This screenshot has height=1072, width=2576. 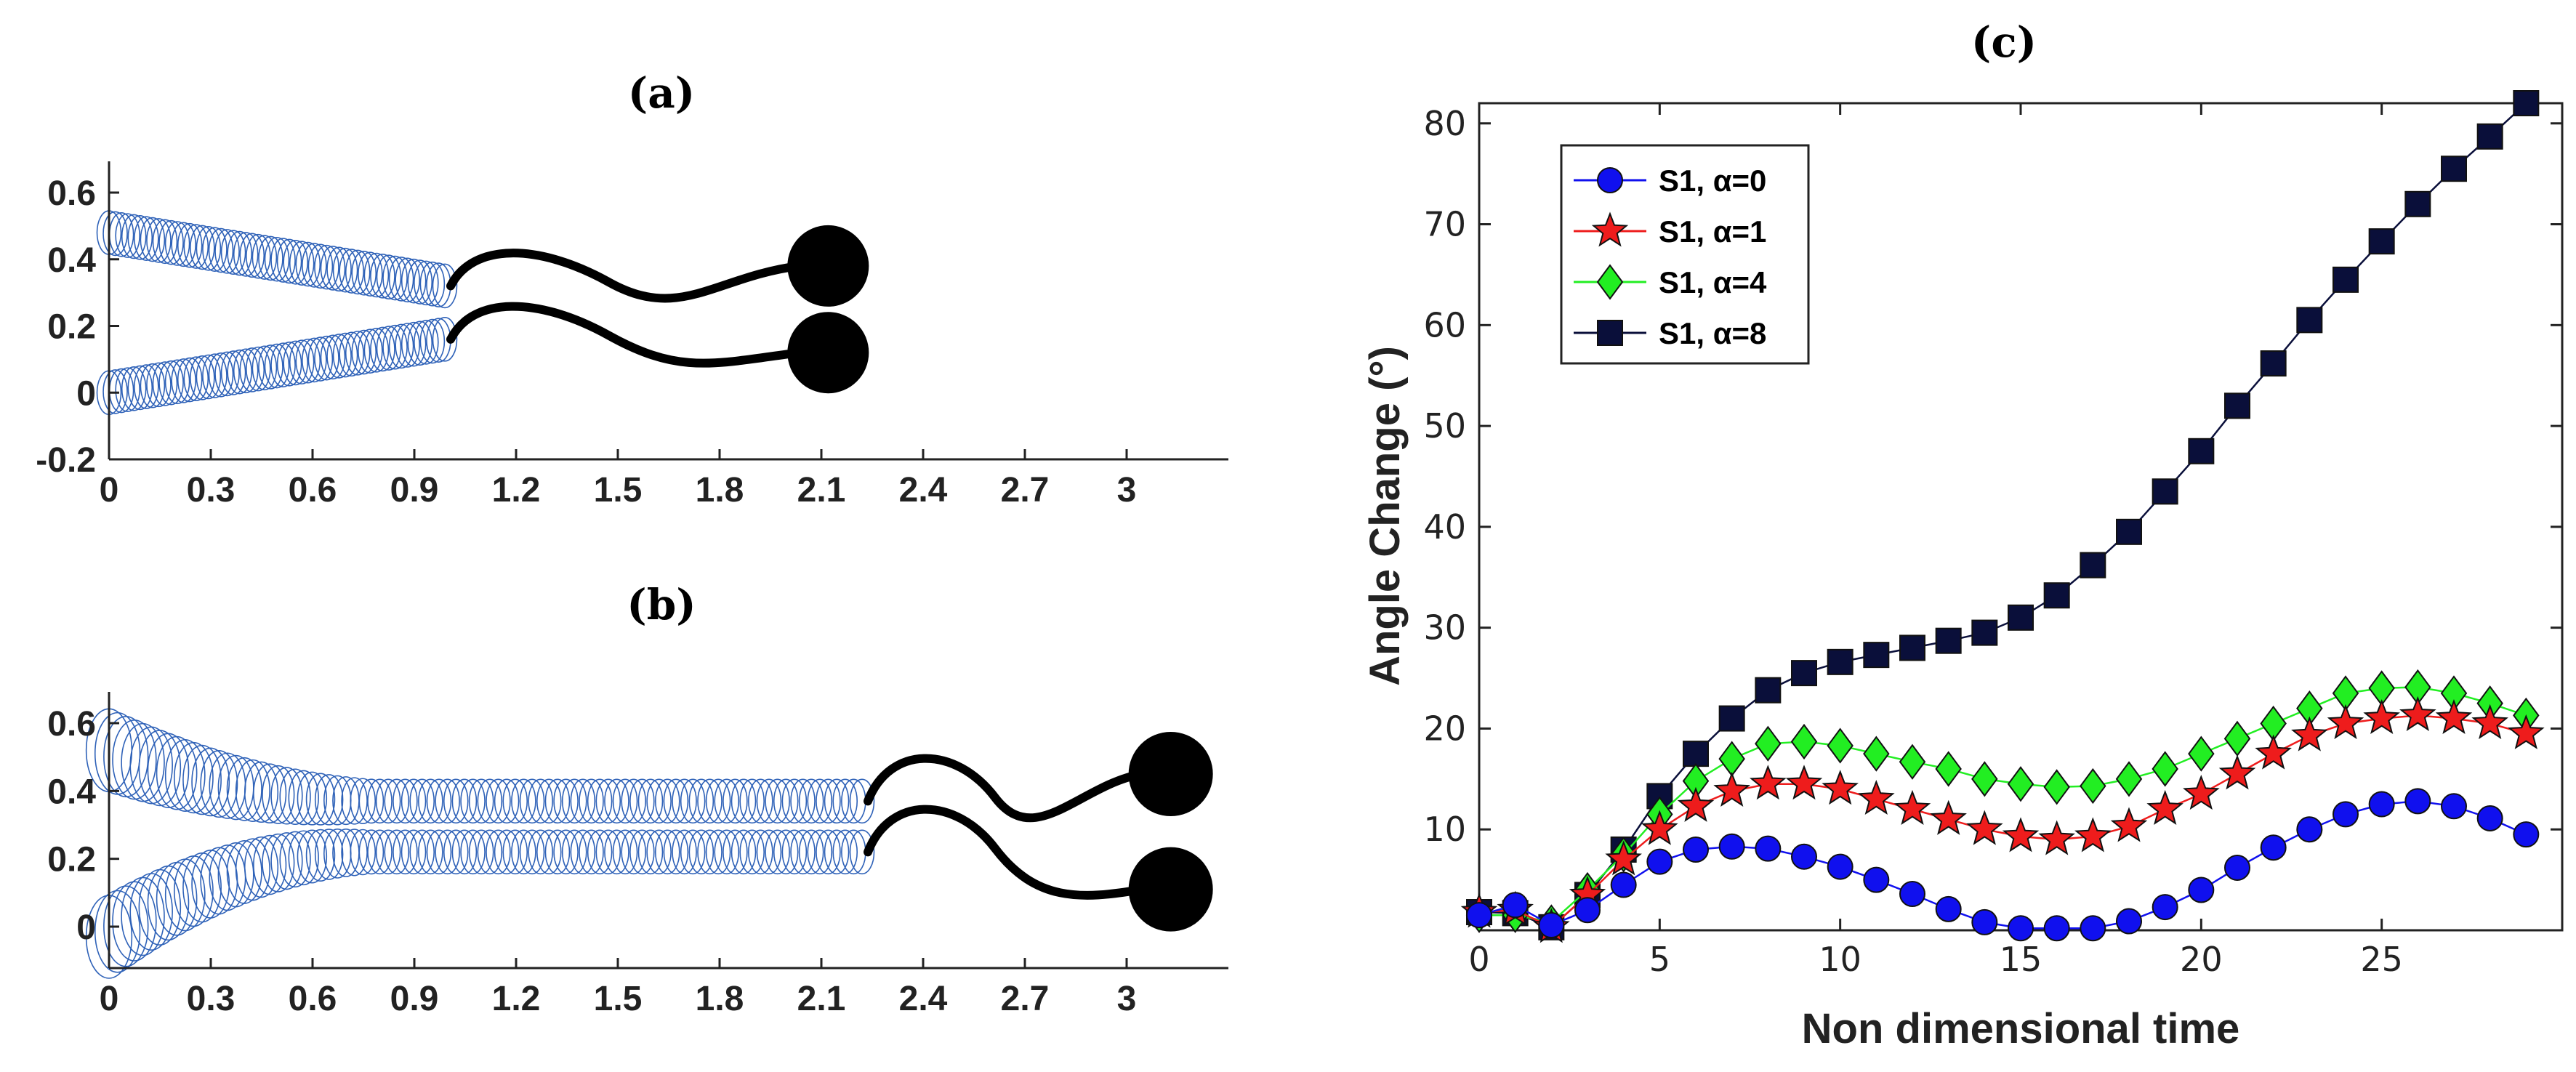 What do you see at coordinates (618, 479) in the screenshot?
I see `panel-a-x-ticks: 0 0.3 0.6 0.9 1.2 1.5 1.8 2.1 2.4 2.7 3` at bounding box center [618, 479].